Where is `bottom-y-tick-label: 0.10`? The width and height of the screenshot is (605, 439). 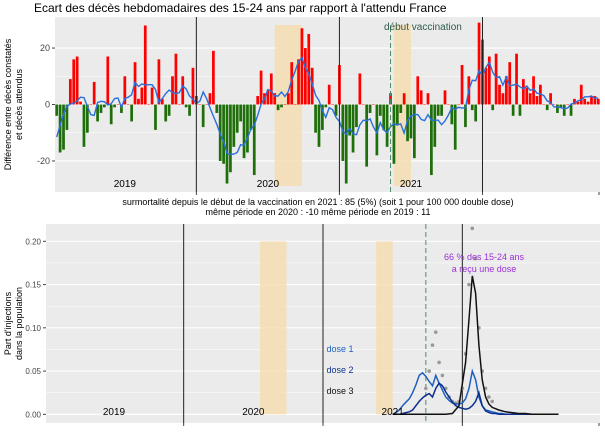
bottom-y-tick-label: 0.10 is located at coordinates (33, 328).